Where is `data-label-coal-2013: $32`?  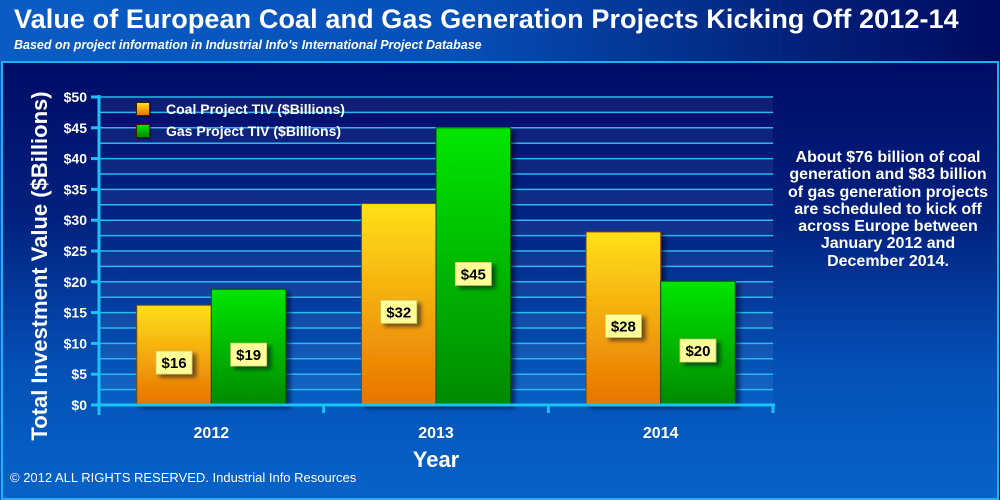
data-label-coal-2013: $32 is located at coordinates (399, 311).